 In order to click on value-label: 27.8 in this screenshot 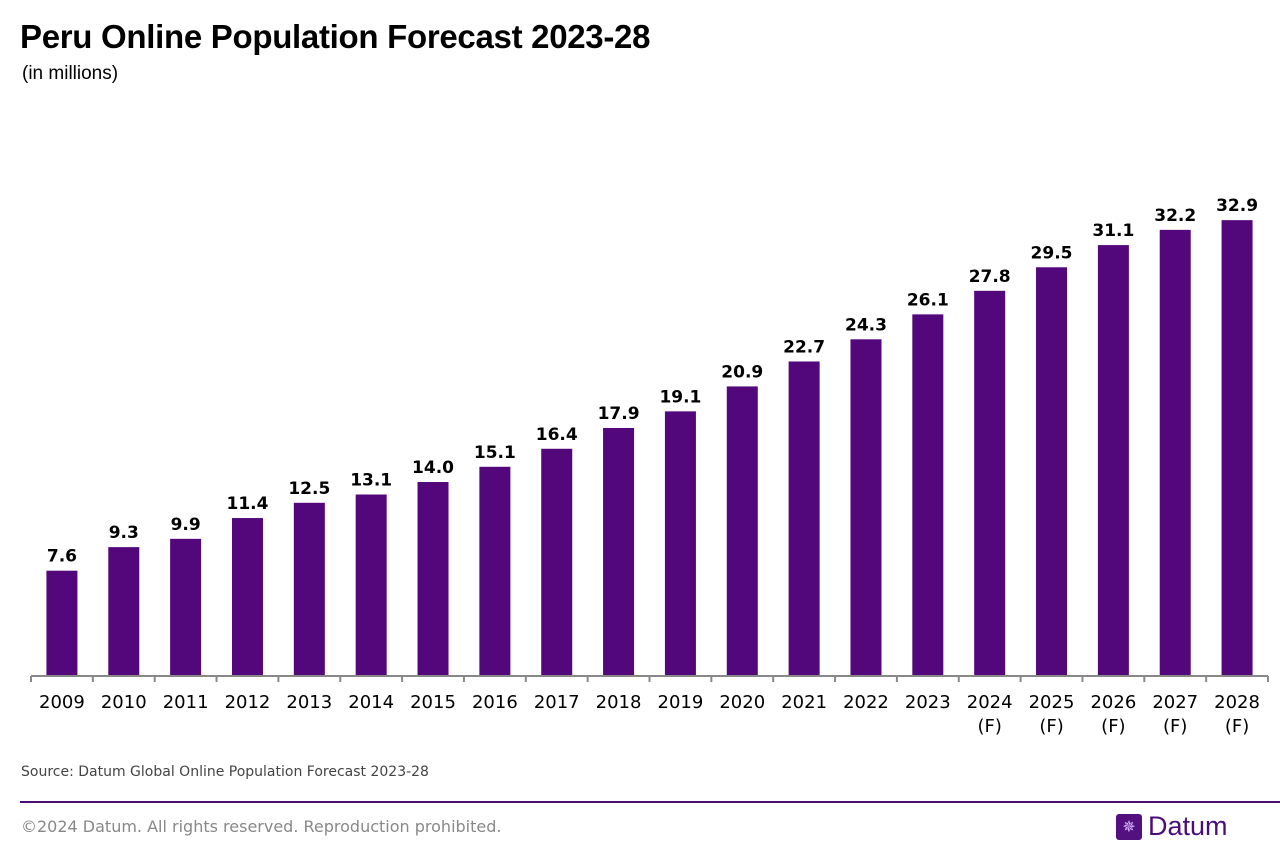, I will do `click(990, 277)`.